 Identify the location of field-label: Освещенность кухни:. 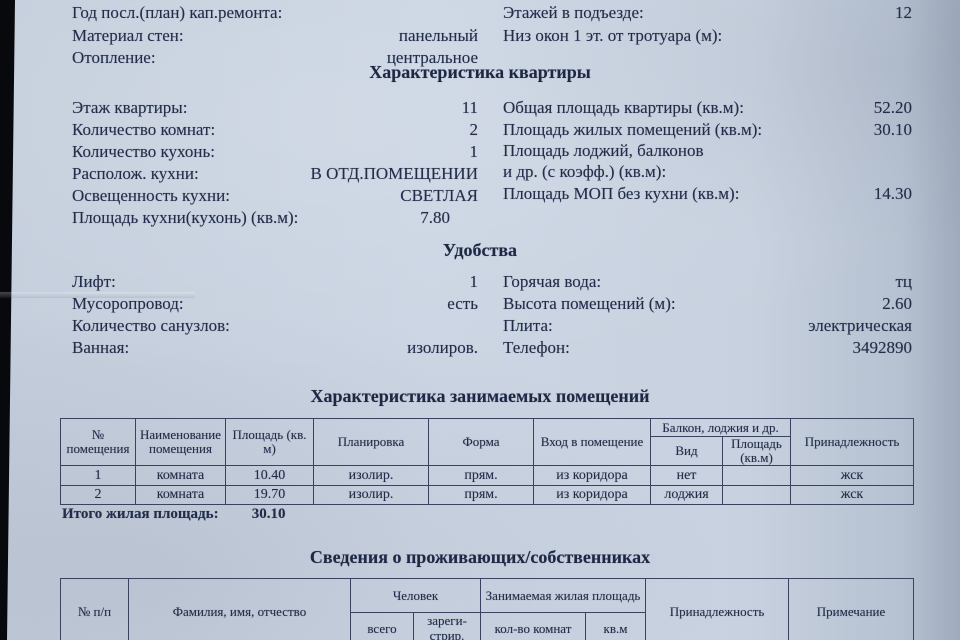
(151, 195).